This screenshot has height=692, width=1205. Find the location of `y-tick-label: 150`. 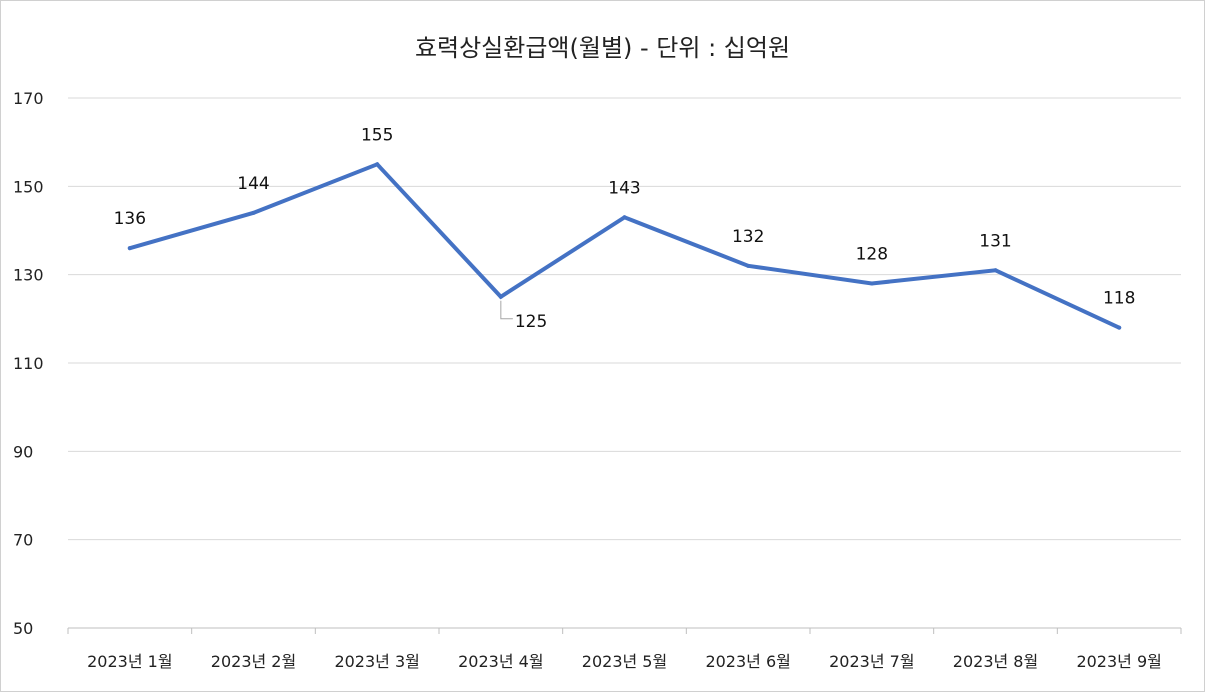

y-tick-label: 150 is located at coordinates (28, 186).